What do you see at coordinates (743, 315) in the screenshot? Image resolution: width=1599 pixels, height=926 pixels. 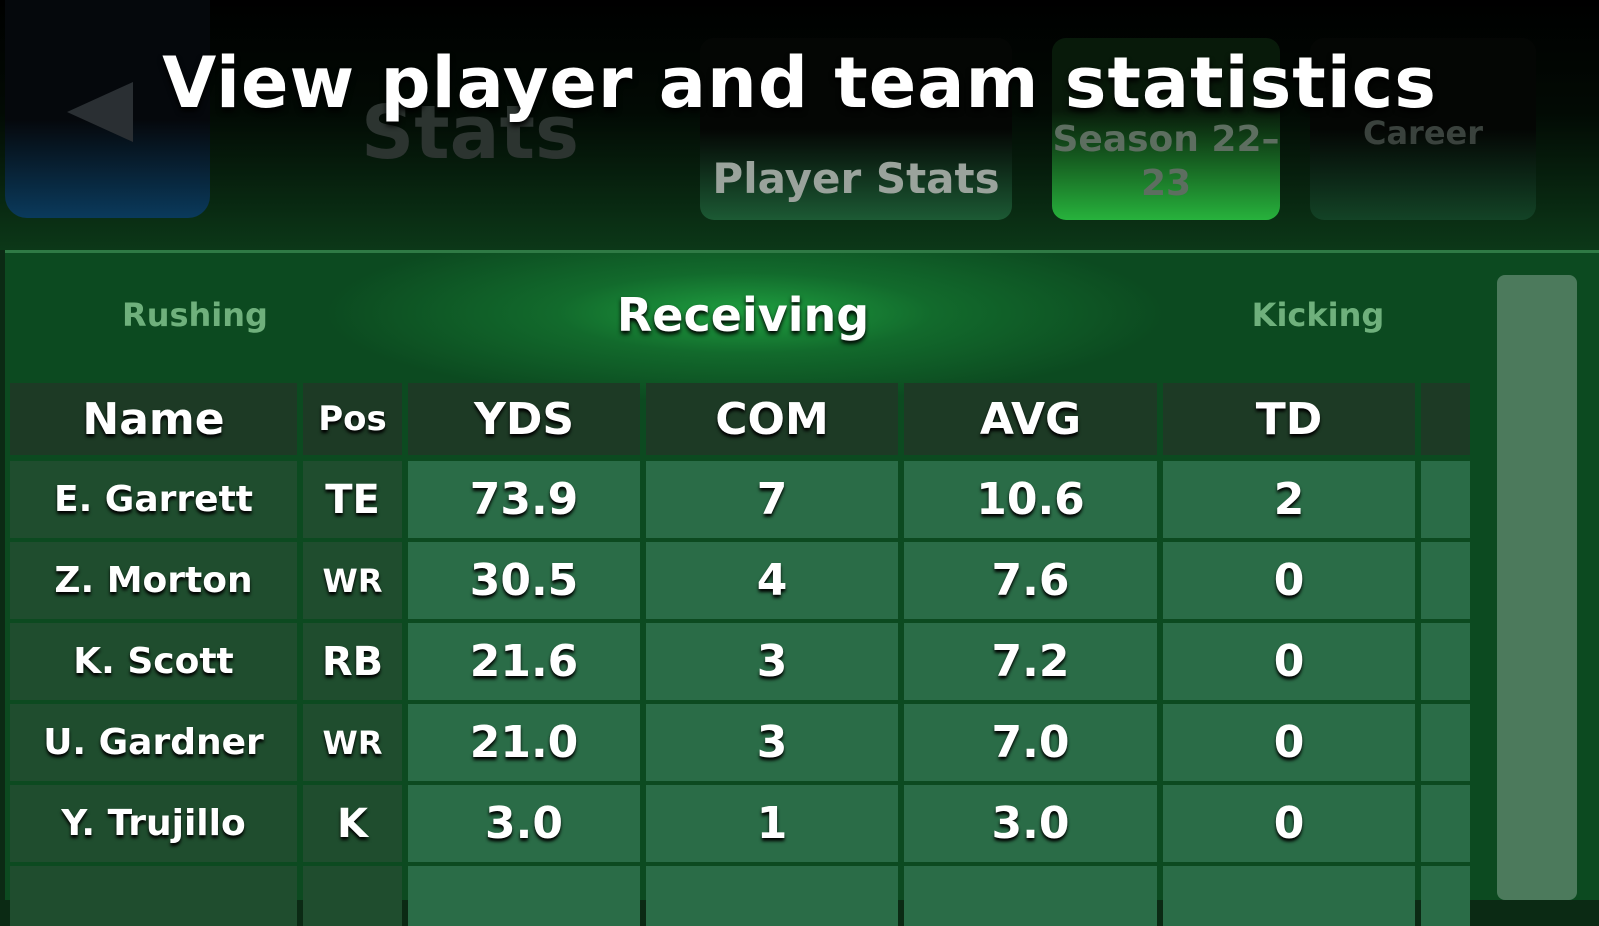 I see `subtab: Receiving` at bounding box center [743, 315].